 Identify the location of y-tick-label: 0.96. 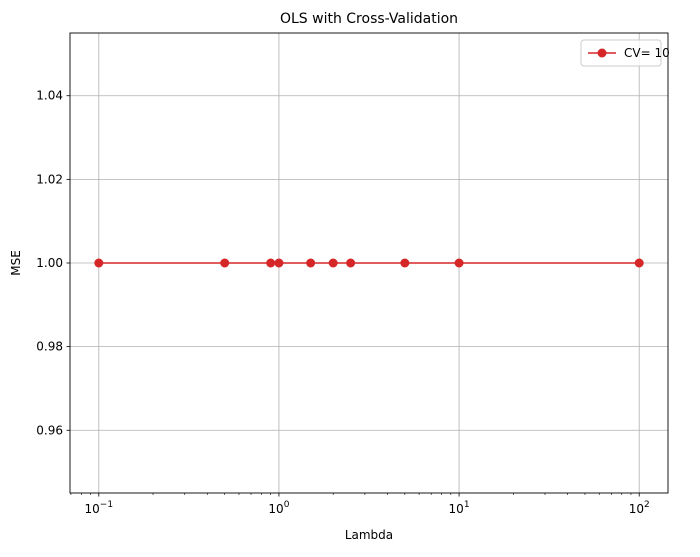
(49, 430).